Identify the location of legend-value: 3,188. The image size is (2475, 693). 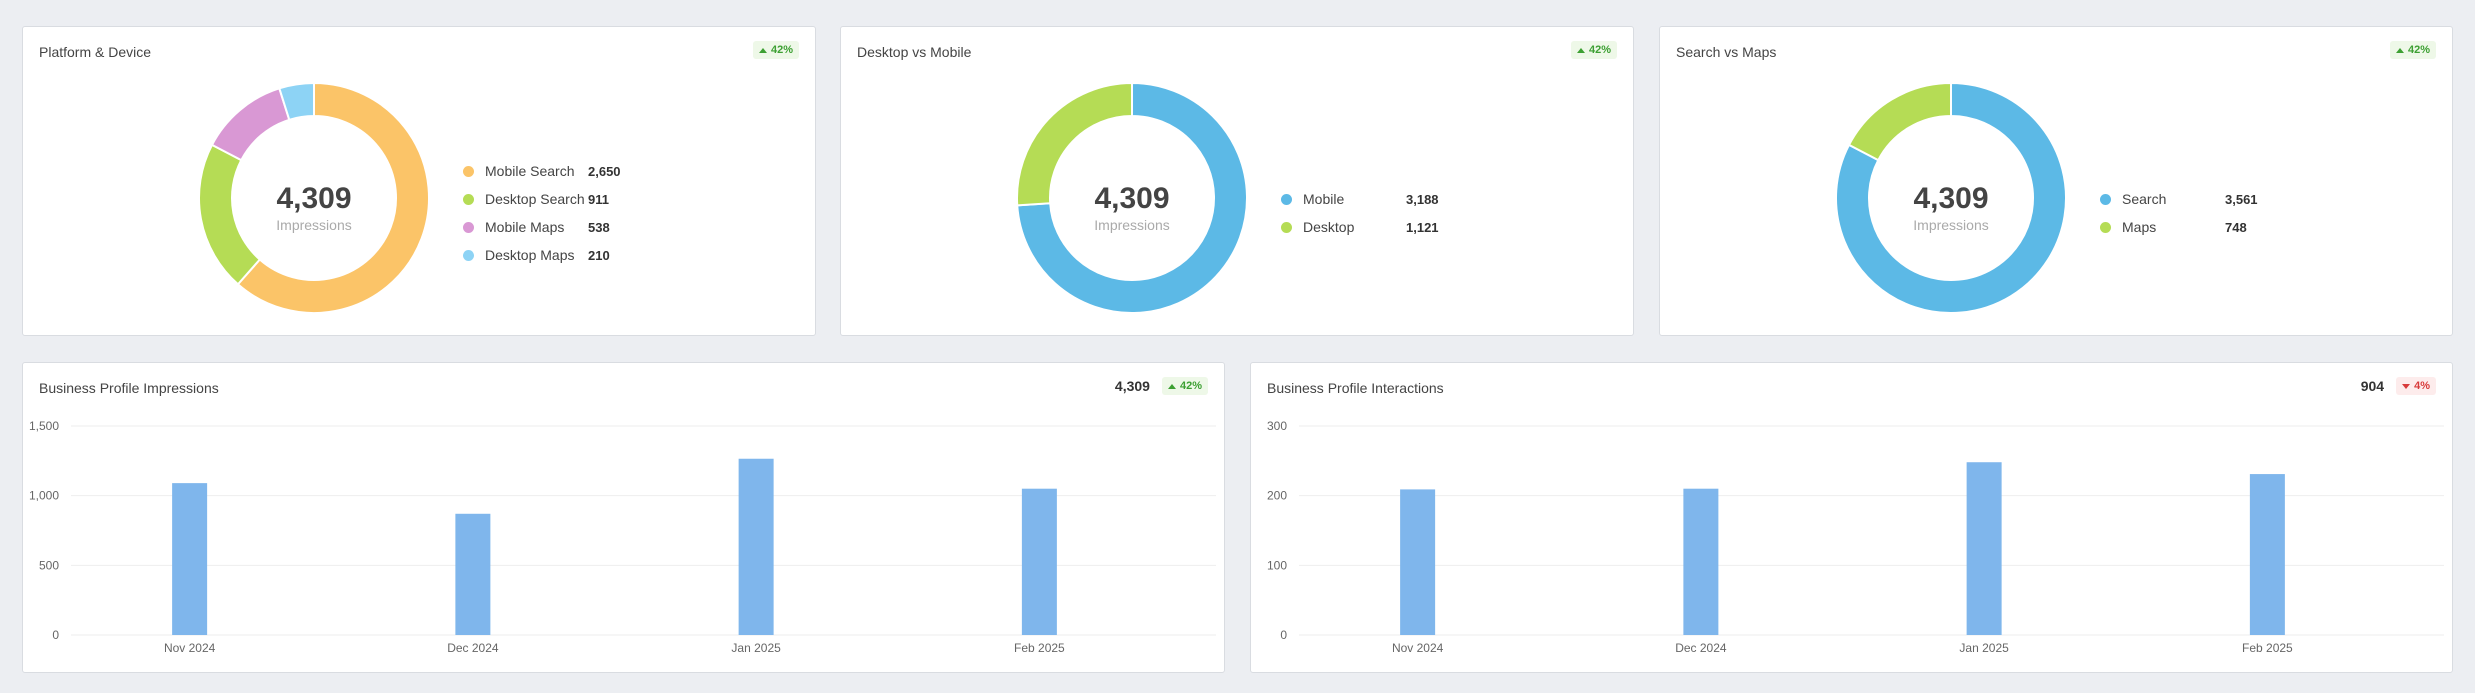
(1422, 199).